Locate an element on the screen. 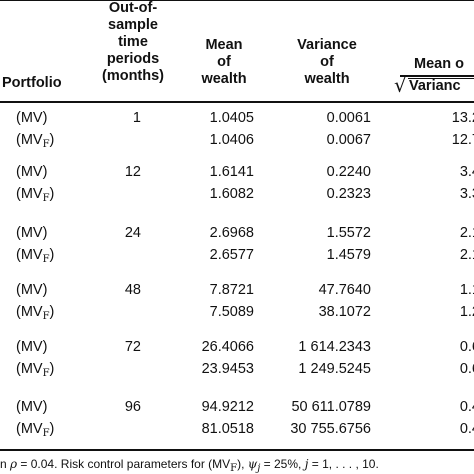 The height and width of the screenshot is (474, 474). header-periods-line: (months) is located at coordinates (132, 76).